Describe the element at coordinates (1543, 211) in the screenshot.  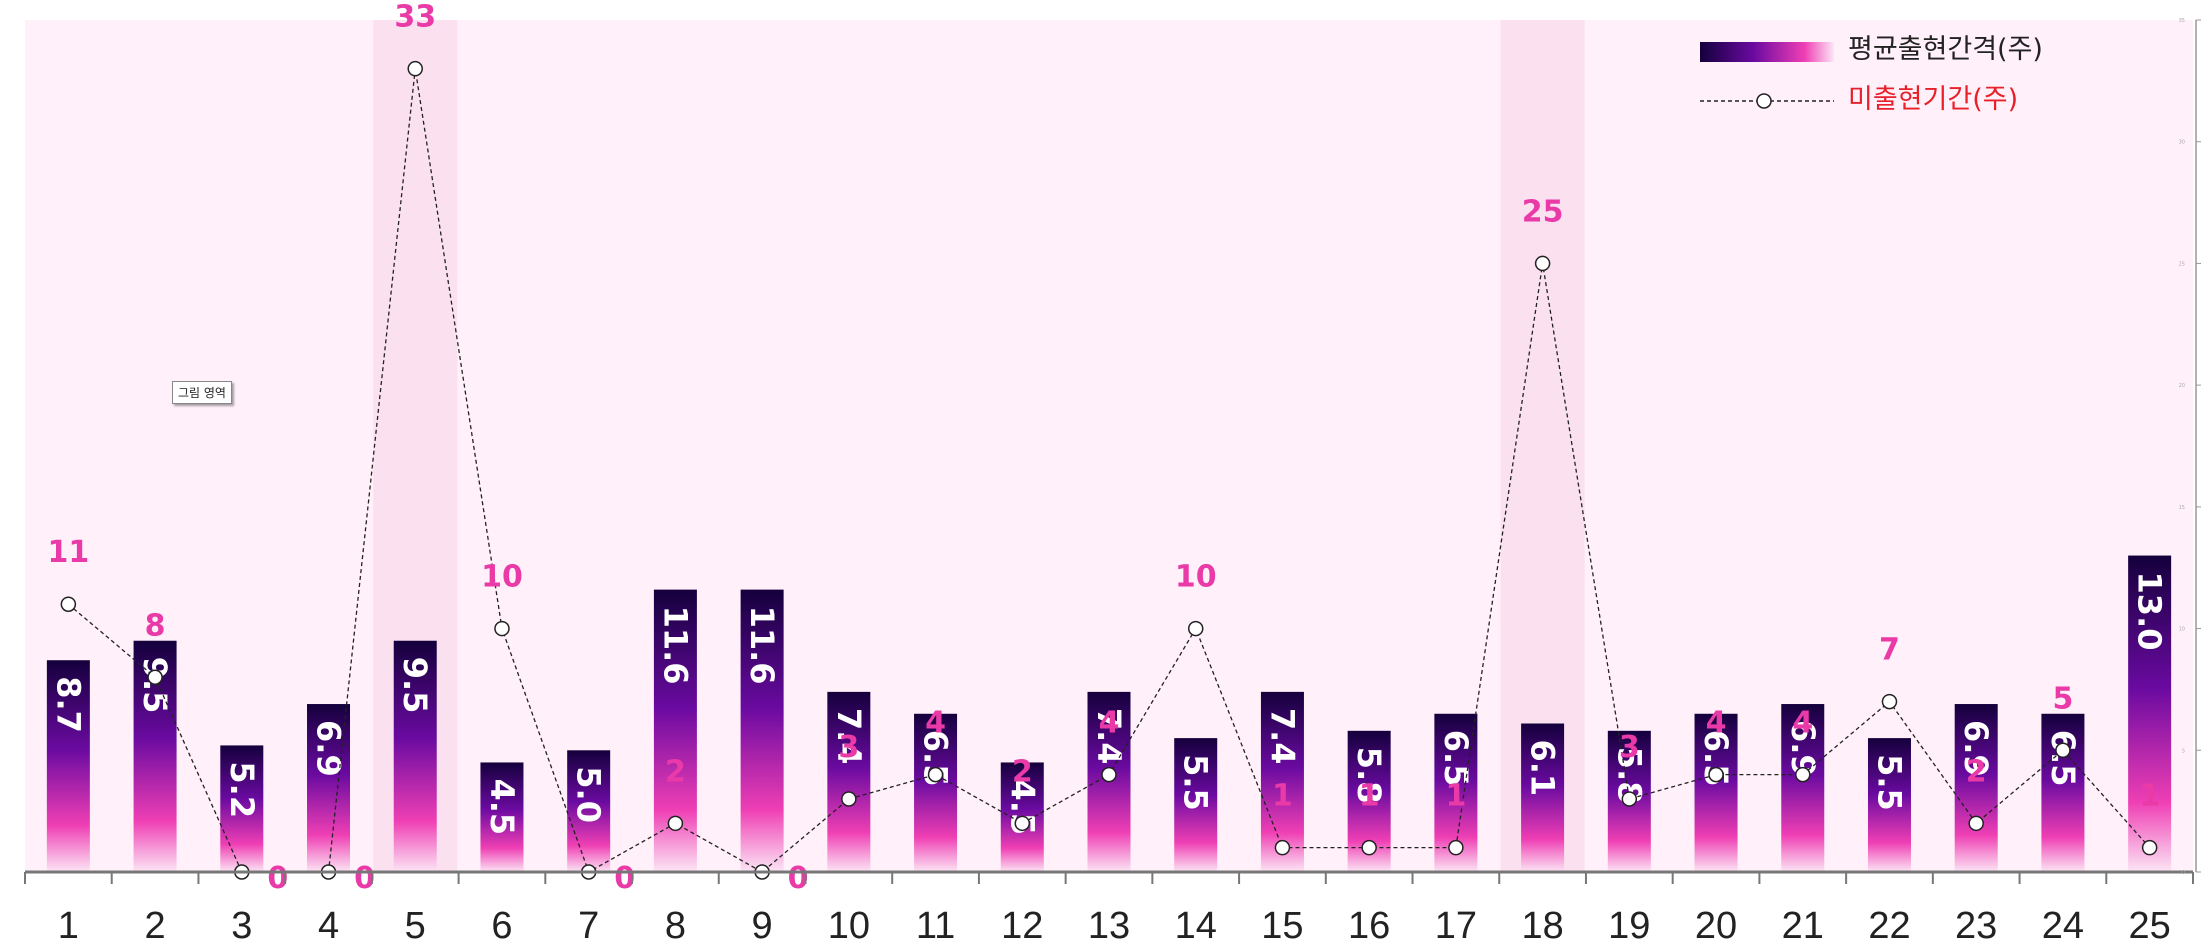
I see `absence-label-18: 25` at that location.